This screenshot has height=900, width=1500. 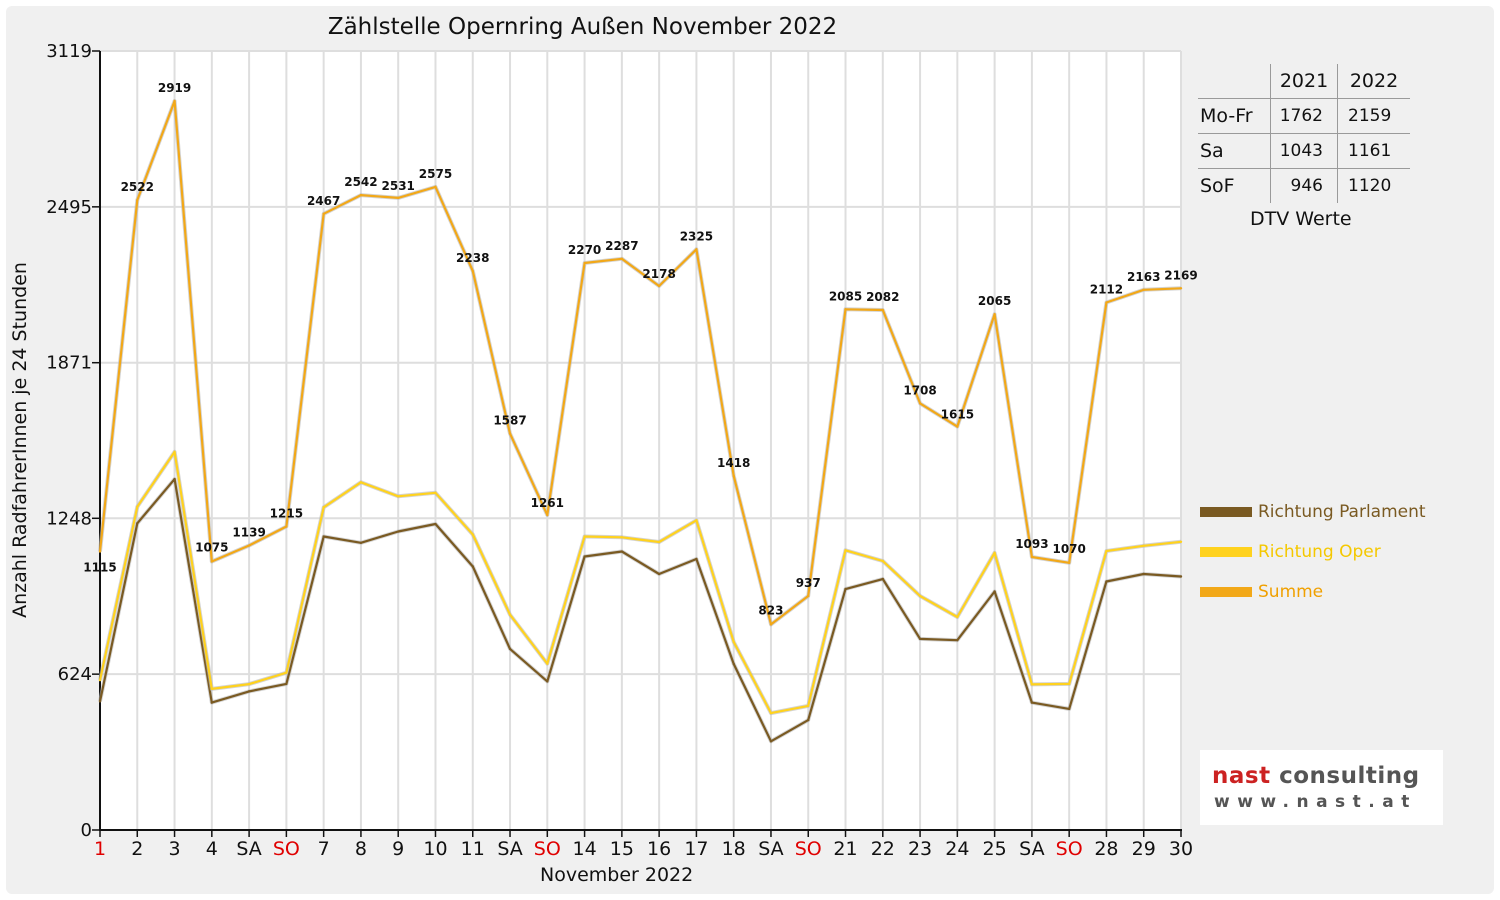 I want to click on y-tick-label: 2495, so click(x=69, y=207).